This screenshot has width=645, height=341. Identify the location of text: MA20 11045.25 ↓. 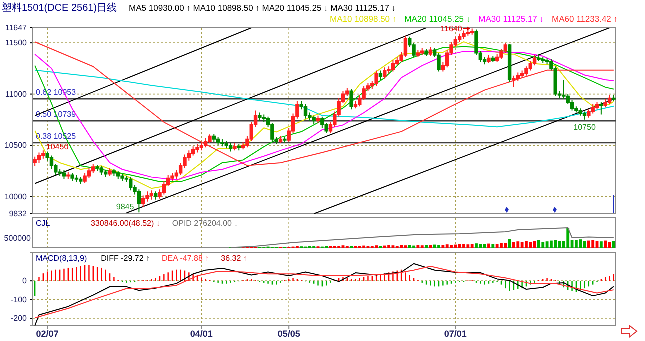
(437, 19).